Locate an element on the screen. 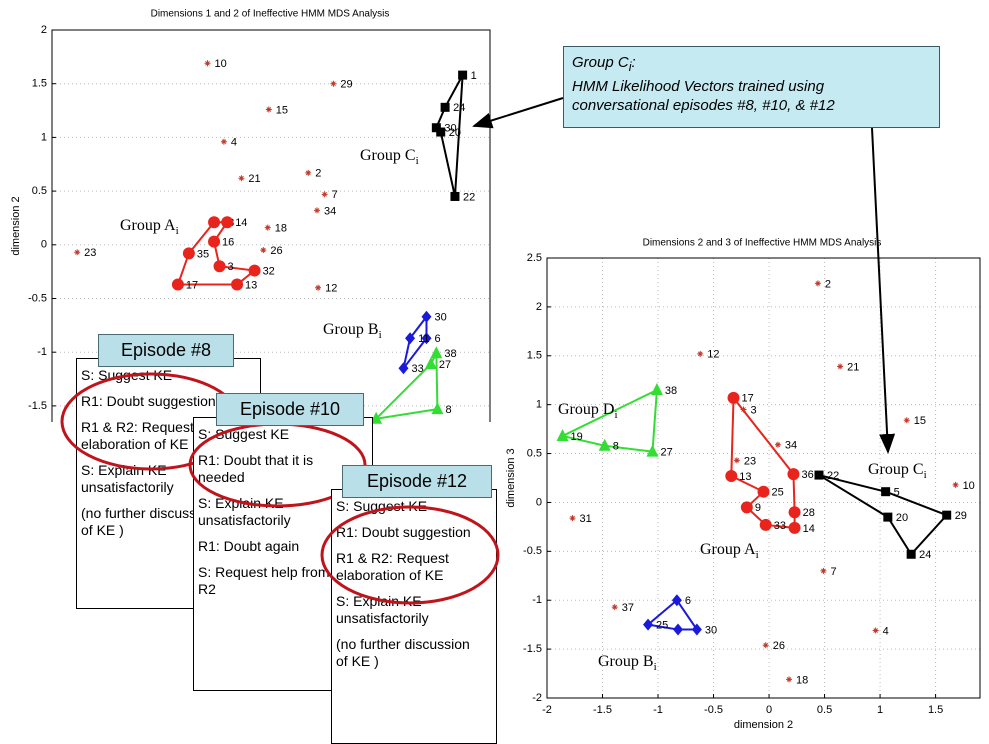 The width and height of the screenshot is (989, 744). x-tick-label: -1 is located at coordinates (658, 710).